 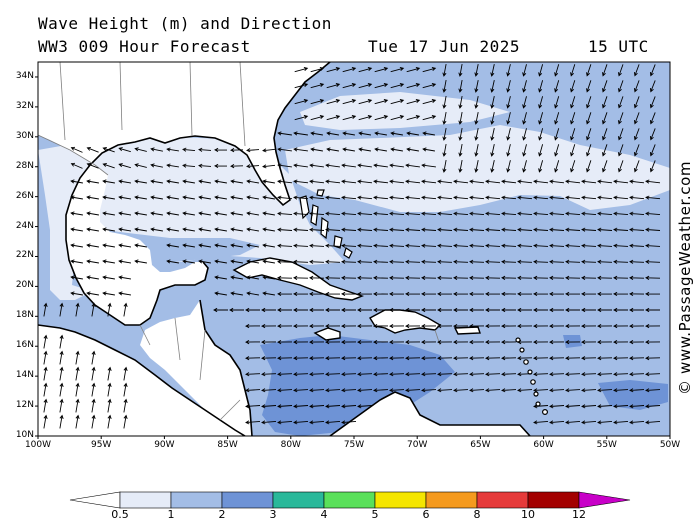 What do you see at coordinates (543, 445) in the screenshot?
I see `lon-label: 60W` at bounding box center [543, 445].